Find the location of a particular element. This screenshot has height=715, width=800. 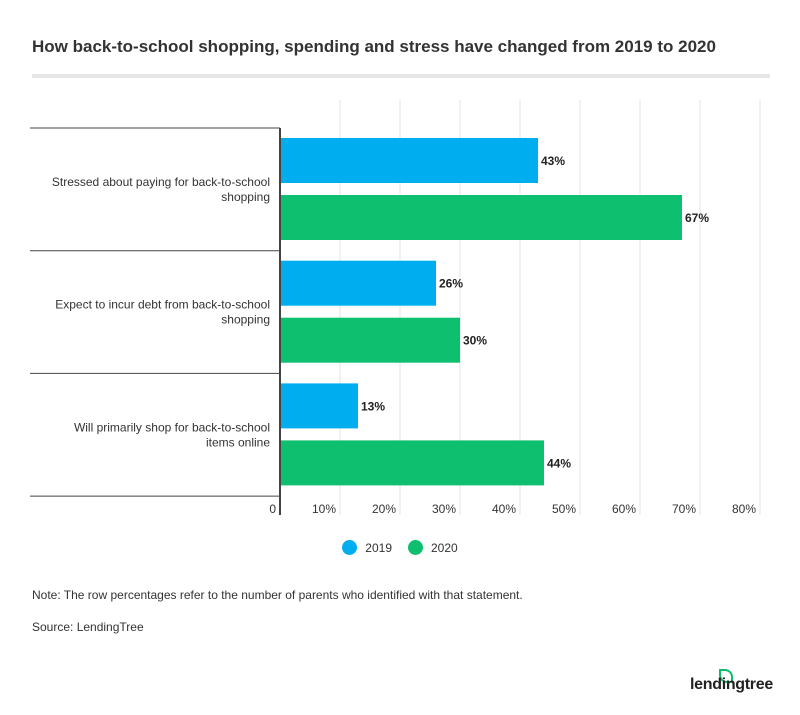

legend-swatch-2019 is located at coordinates (350, 547).